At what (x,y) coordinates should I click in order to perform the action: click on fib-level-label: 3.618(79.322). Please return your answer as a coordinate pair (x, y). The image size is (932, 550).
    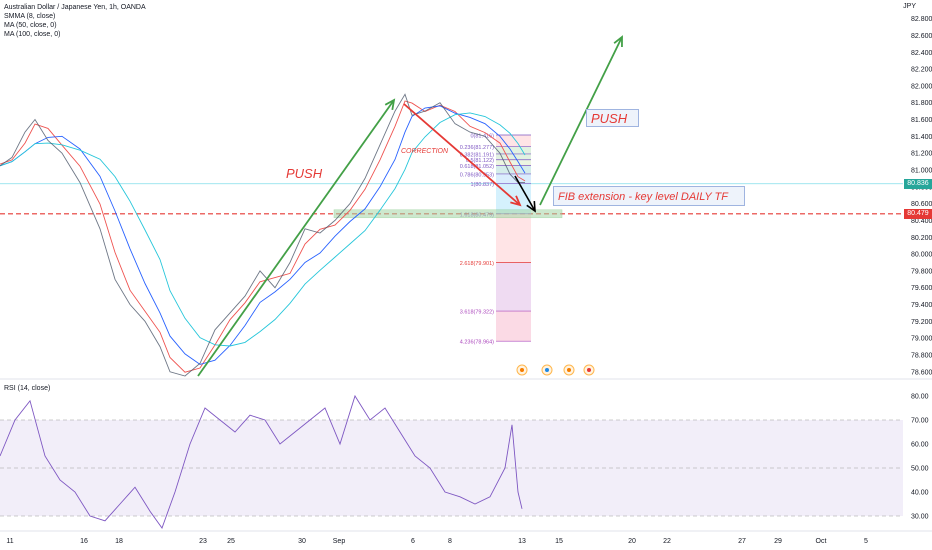
    Looking at the image, I should click on (477, 313).